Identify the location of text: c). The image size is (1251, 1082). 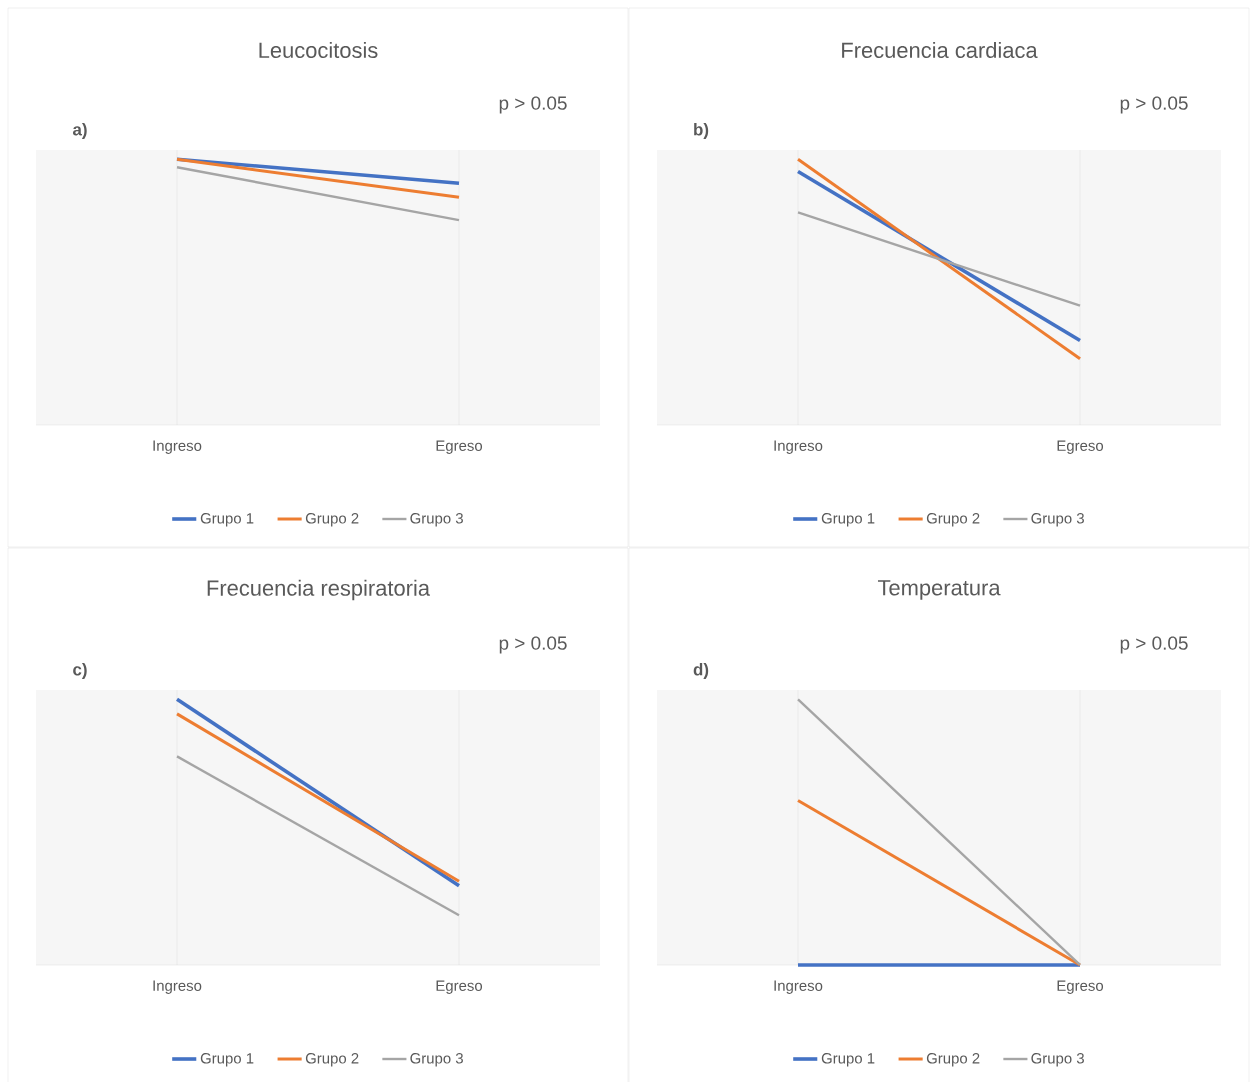
(80, 671).